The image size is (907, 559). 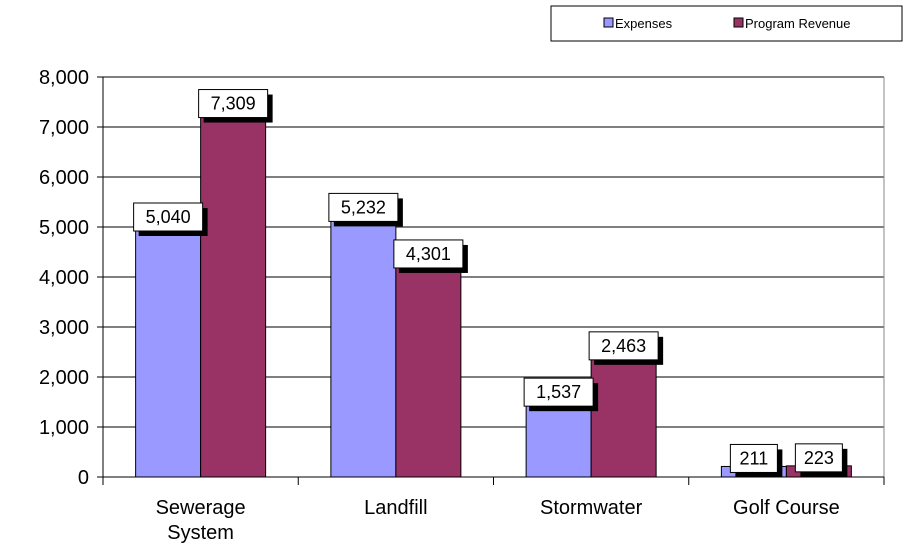 I want to click on y-tick-label: 4,000, so click(x=64, y=278).